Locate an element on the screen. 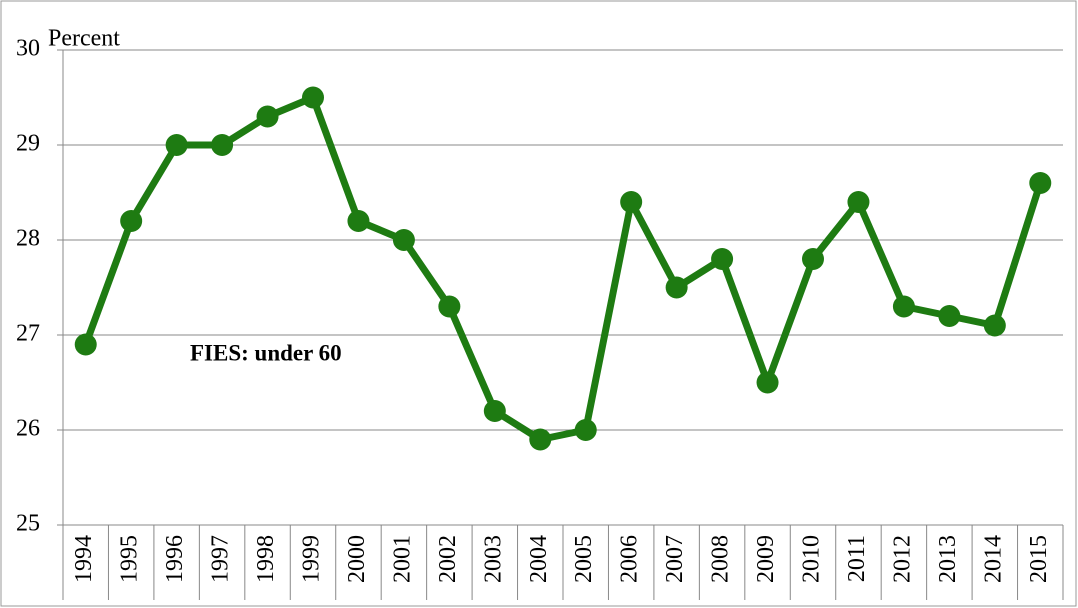 The image size is (1078, 608). x-tick-label: 1995 is located at coordinates (130, 559).